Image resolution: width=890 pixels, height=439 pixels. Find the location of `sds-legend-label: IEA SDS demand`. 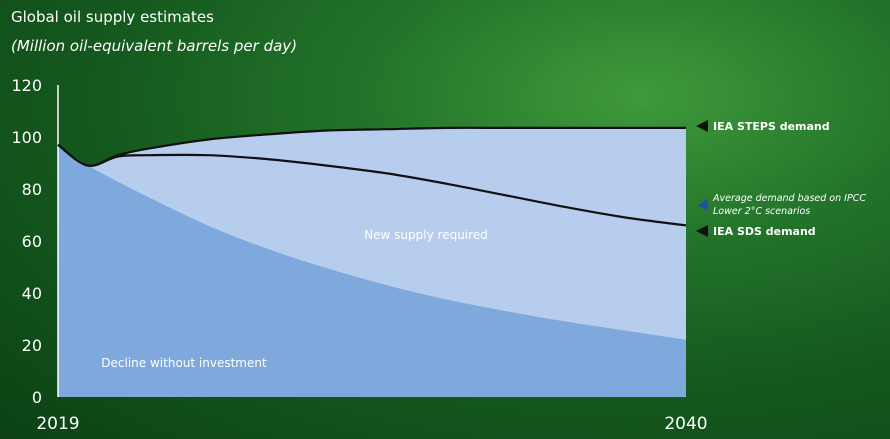

sds-legend-label: IEA SDS demand is located at coordinates (764, 231).